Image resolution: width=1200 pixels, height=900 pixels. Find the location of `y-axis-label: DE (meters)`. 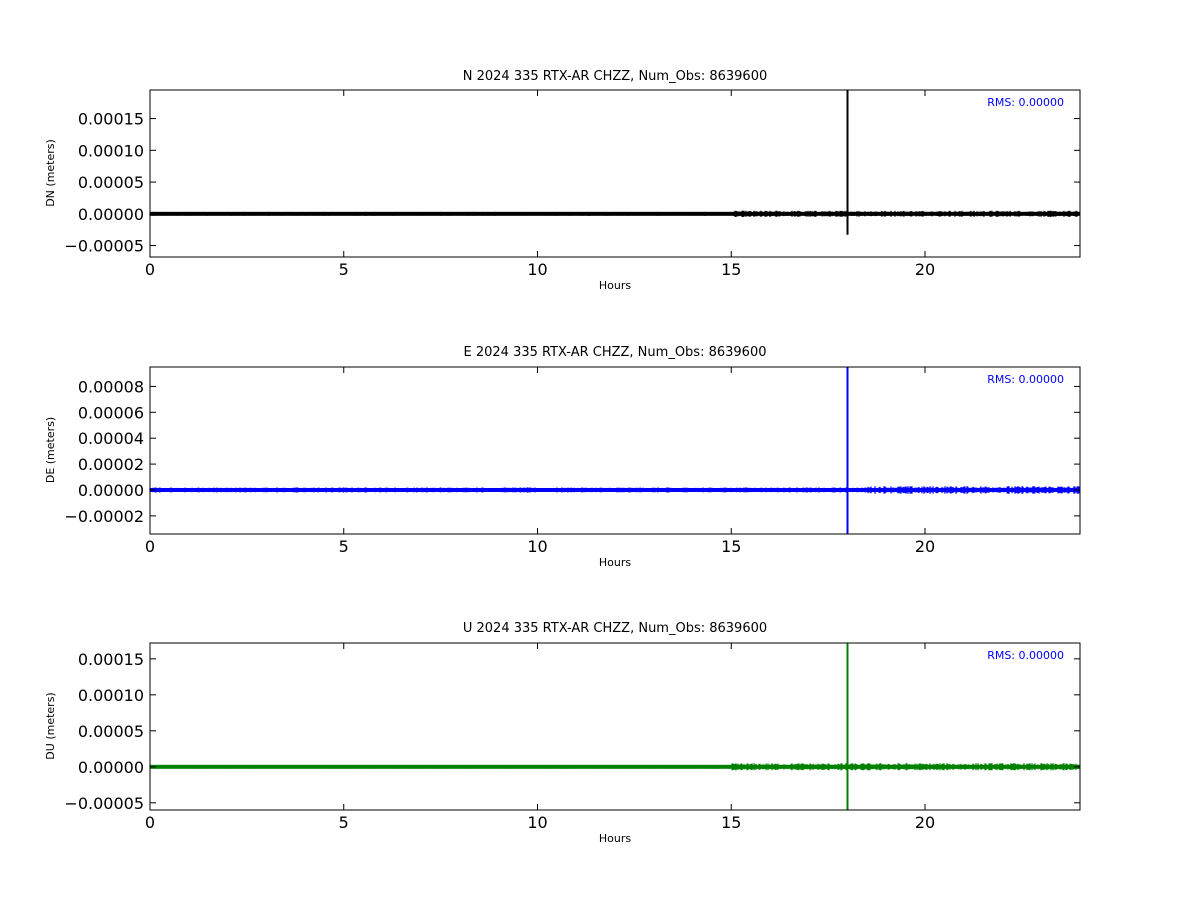

y-axis-label: DE (meters) is located at coordinates (50, 450).